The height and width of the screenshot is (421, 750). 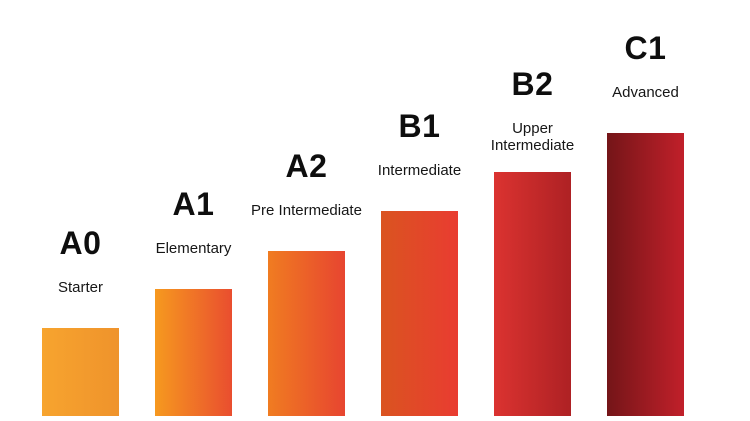 I want to click on level-name-c1: Advanced, so click(x=645, y=93).